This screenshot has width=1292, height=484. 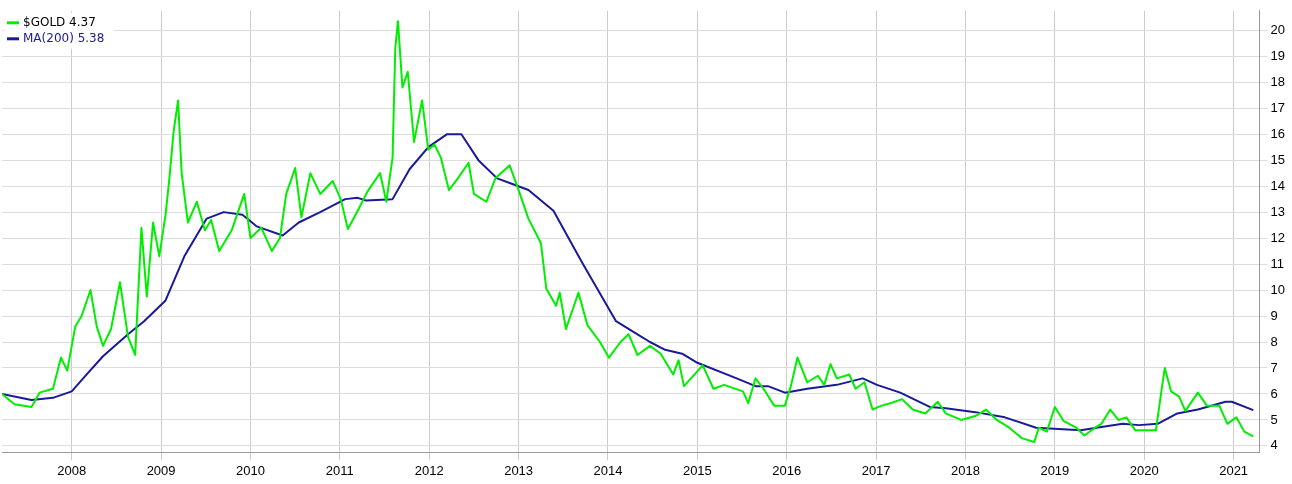 What do you see at coordinates (1278, 107) in the screenshot?
I see `y-tick-label: 17` at bounding box center [1278, 107].